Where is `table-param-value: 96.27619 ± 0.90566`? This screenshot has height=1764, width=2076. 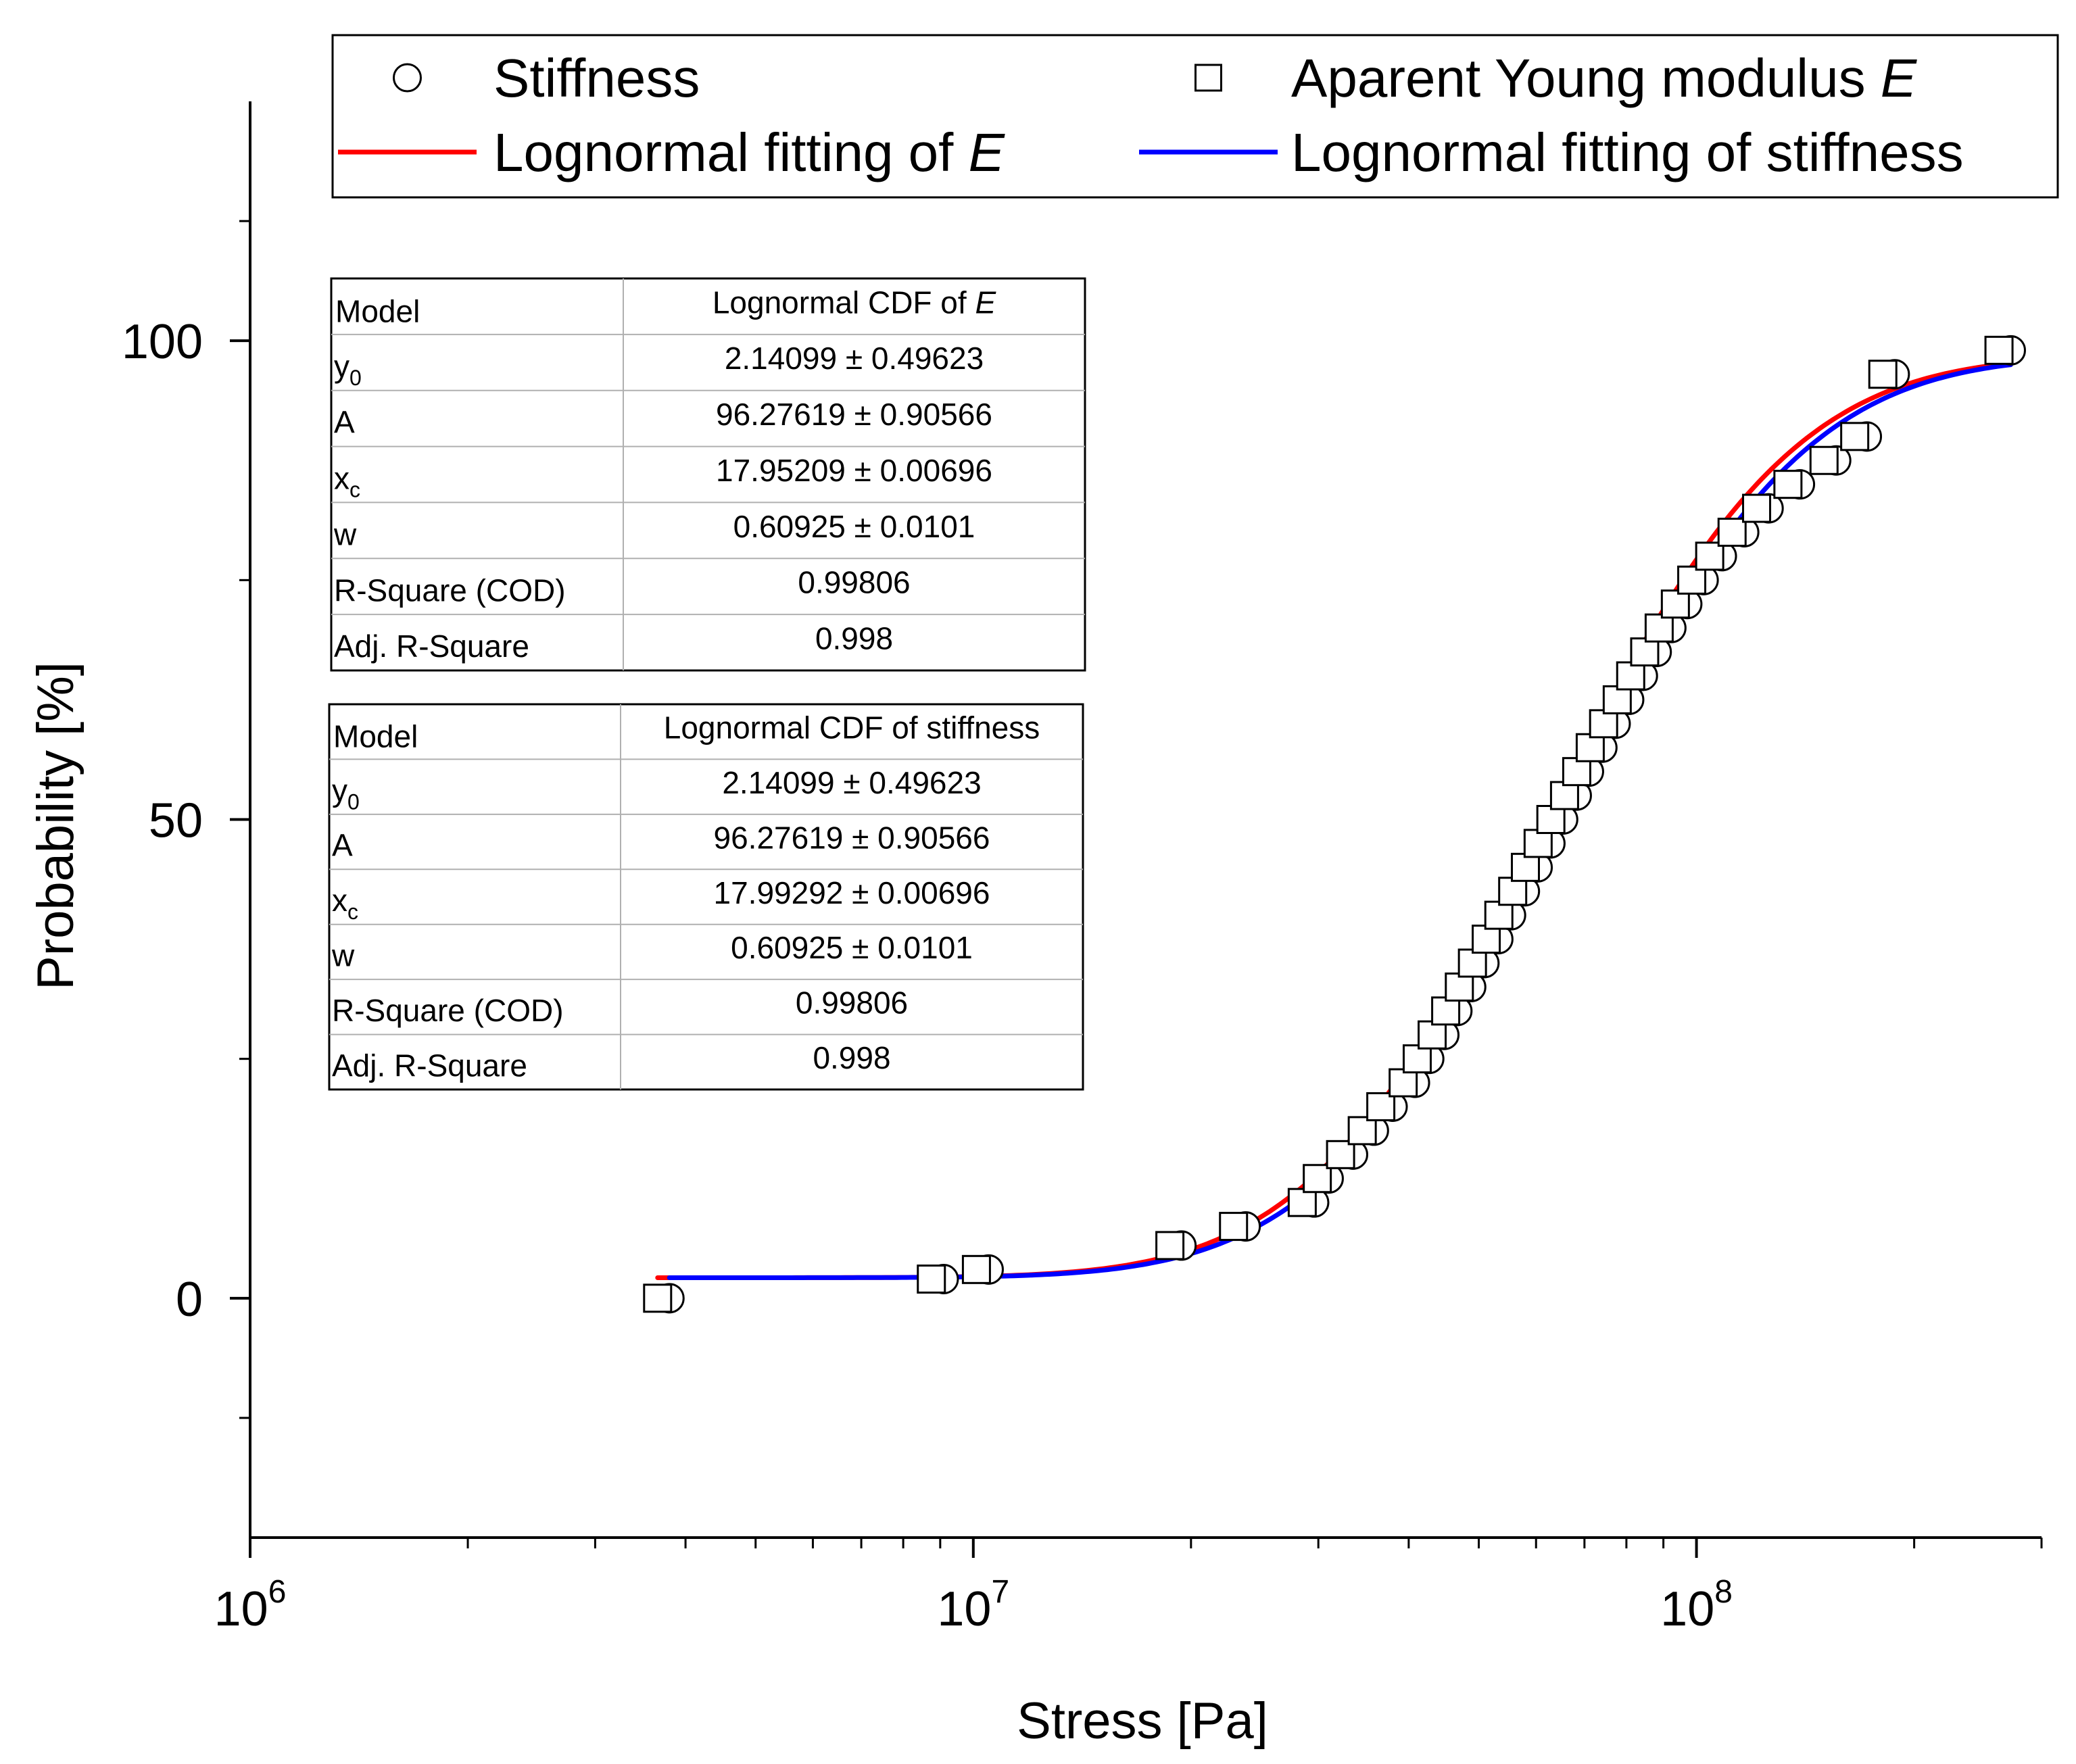
table-param-value: 96.27619 ± 0.90566 is located at coordinates (852, 837).